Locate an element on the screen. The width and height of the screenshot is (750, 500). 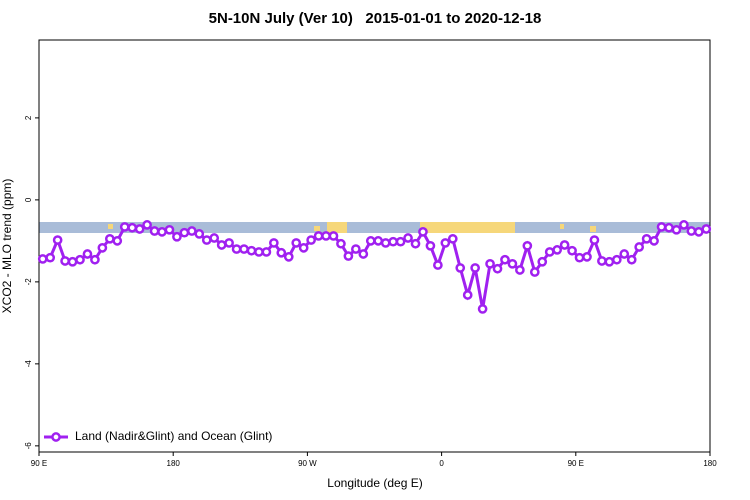
x-tick-label: 0 is located at coordinates (441, 463).